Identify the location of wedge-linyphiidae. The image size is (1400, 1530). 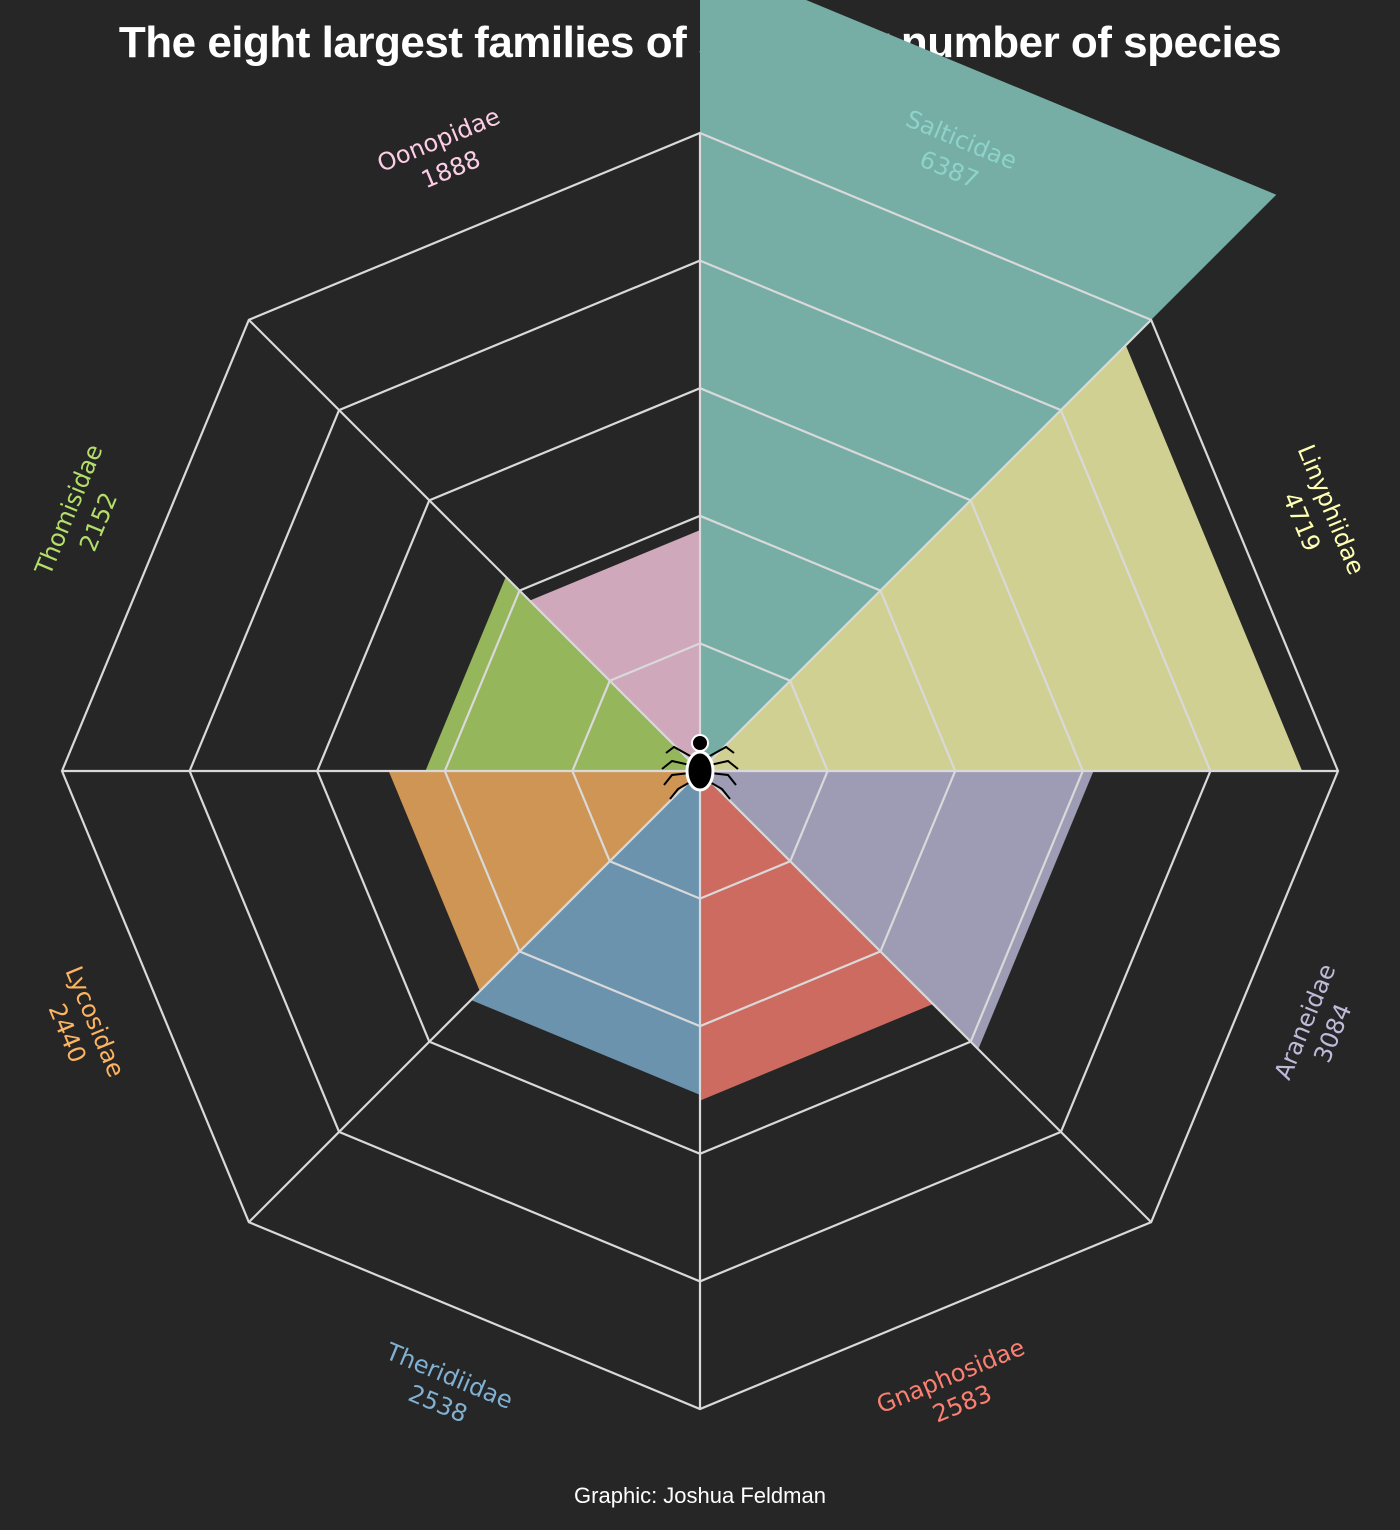
(1001, 558).